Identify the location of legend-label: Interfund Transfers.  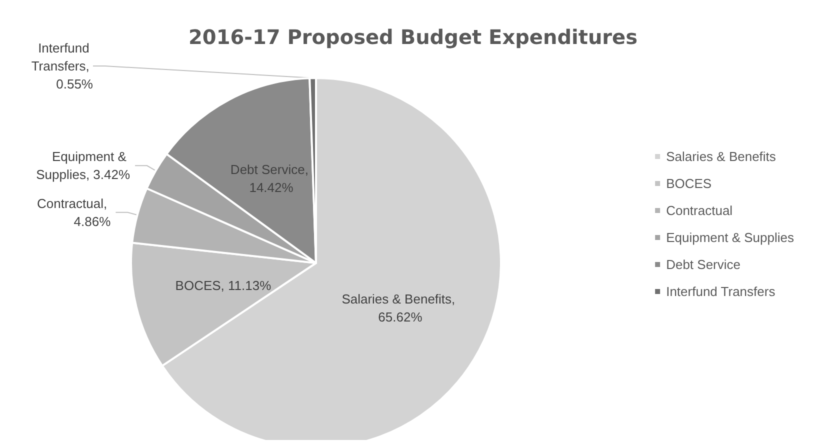
(721, 291).